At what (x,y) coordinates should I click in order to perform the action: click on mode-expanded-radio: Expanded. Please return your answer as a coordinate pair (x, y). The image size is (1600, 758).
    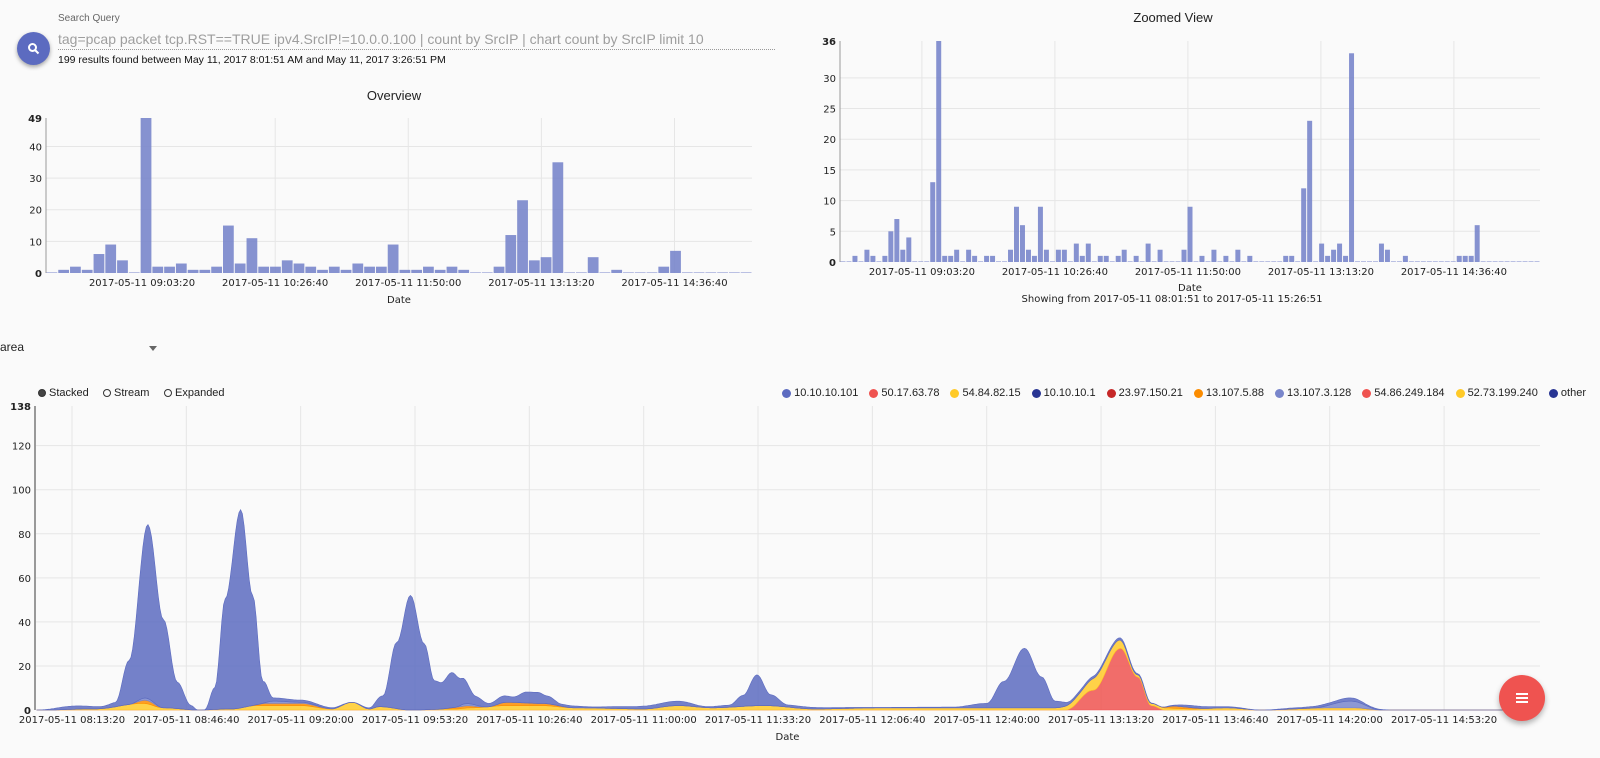
    Looking at the image, I should click on (194, 393).